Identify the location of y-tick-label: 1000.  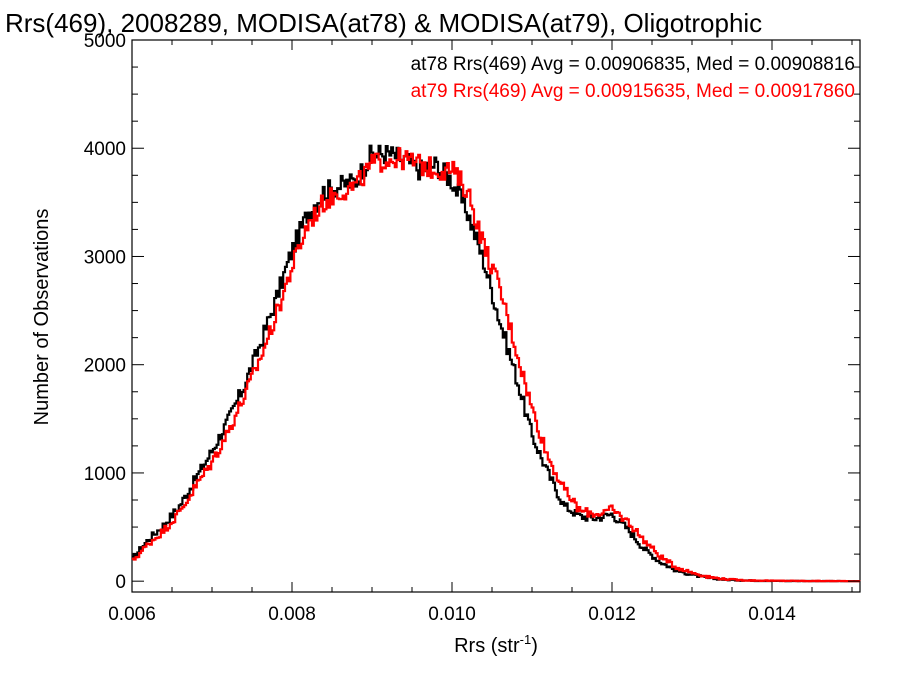
(105, 474).